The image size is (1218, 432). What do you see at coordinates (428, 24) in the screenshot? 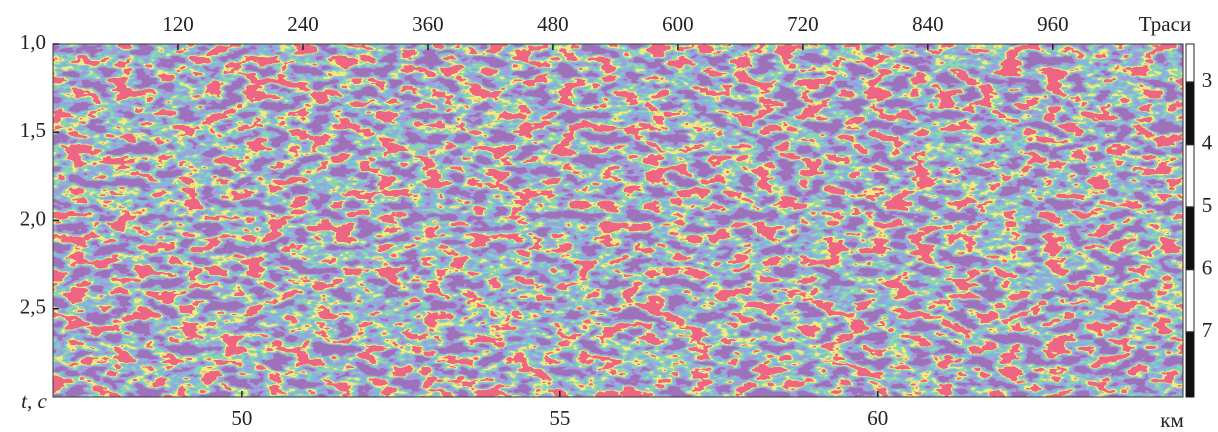
I see `x2-tick-label: 360` at bounding box center [428, 24].